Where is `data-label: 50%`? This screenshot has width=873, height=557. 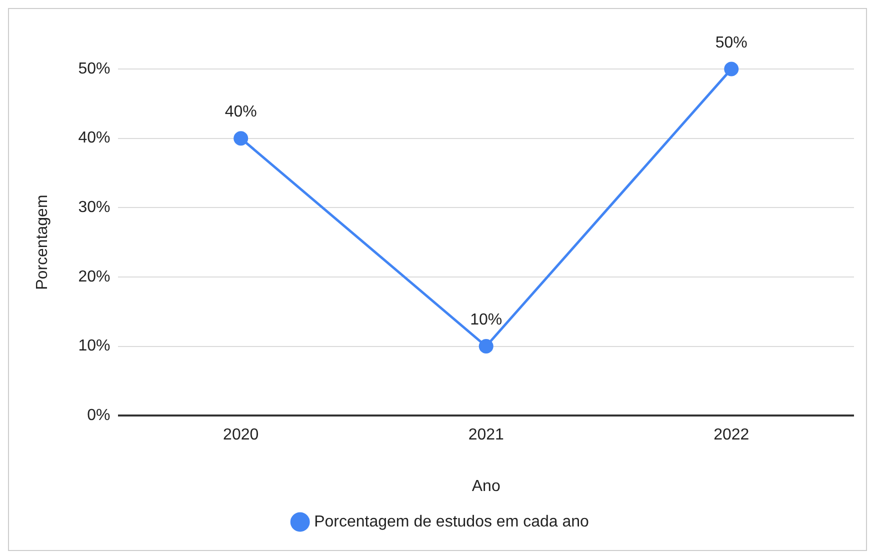 data-label: 50% is located at coordinates (731, 43).